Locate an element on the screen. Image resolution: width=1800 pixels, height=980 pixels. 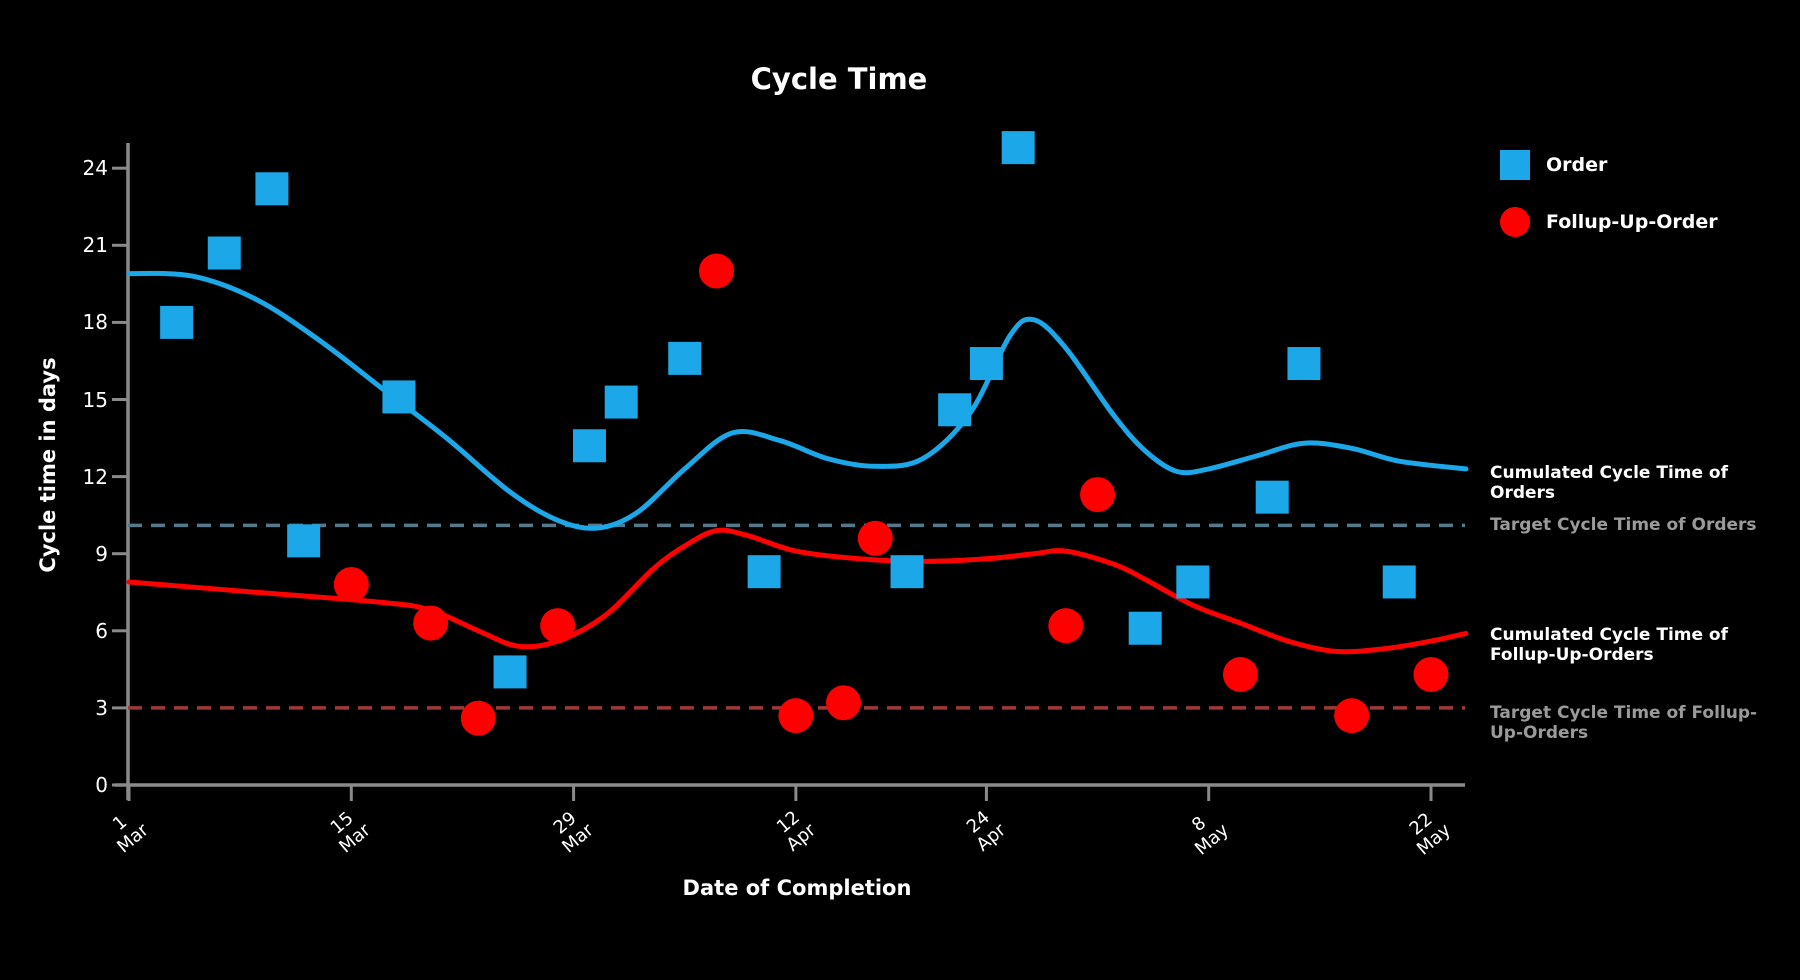
chart-title: Cycle Time is located at coordinates (839, 79).